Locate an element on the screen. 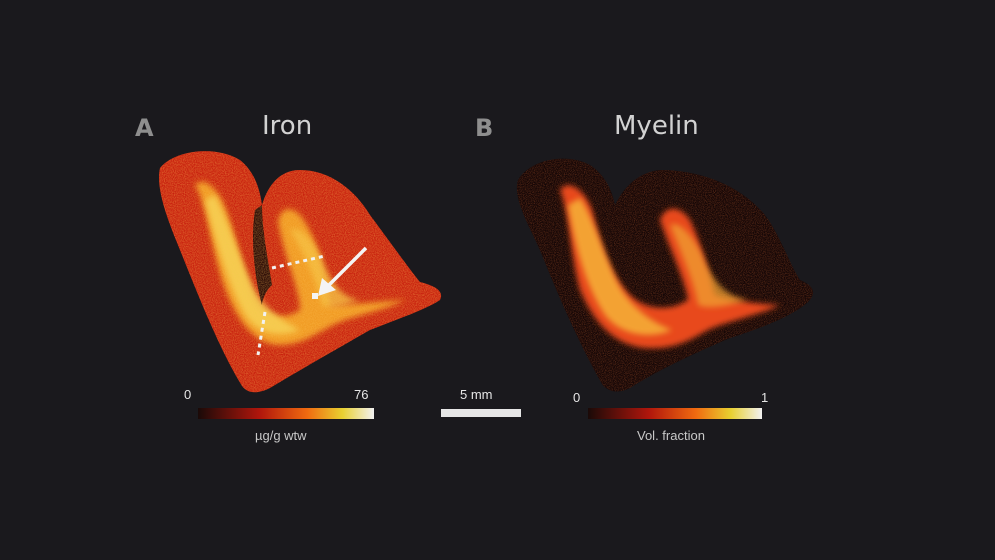 This screenshot has height=560, width=995. myelin-colorbar-min: 0 is located at coordinates (577, 397).